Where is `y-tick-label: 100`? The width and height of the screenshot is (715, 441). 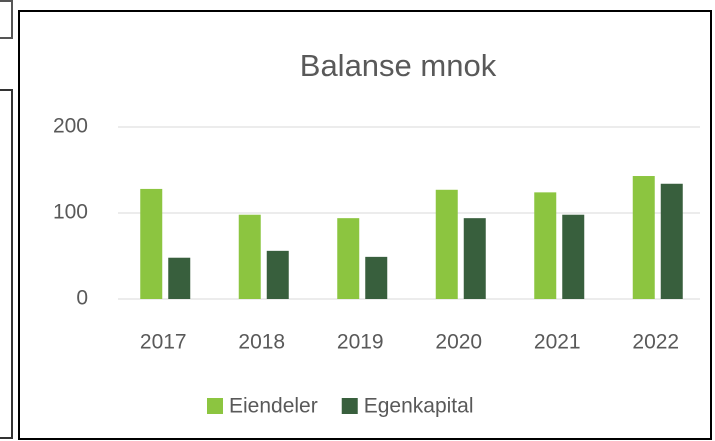 y-tick-label: 100 is located at coordinates (70, 212).